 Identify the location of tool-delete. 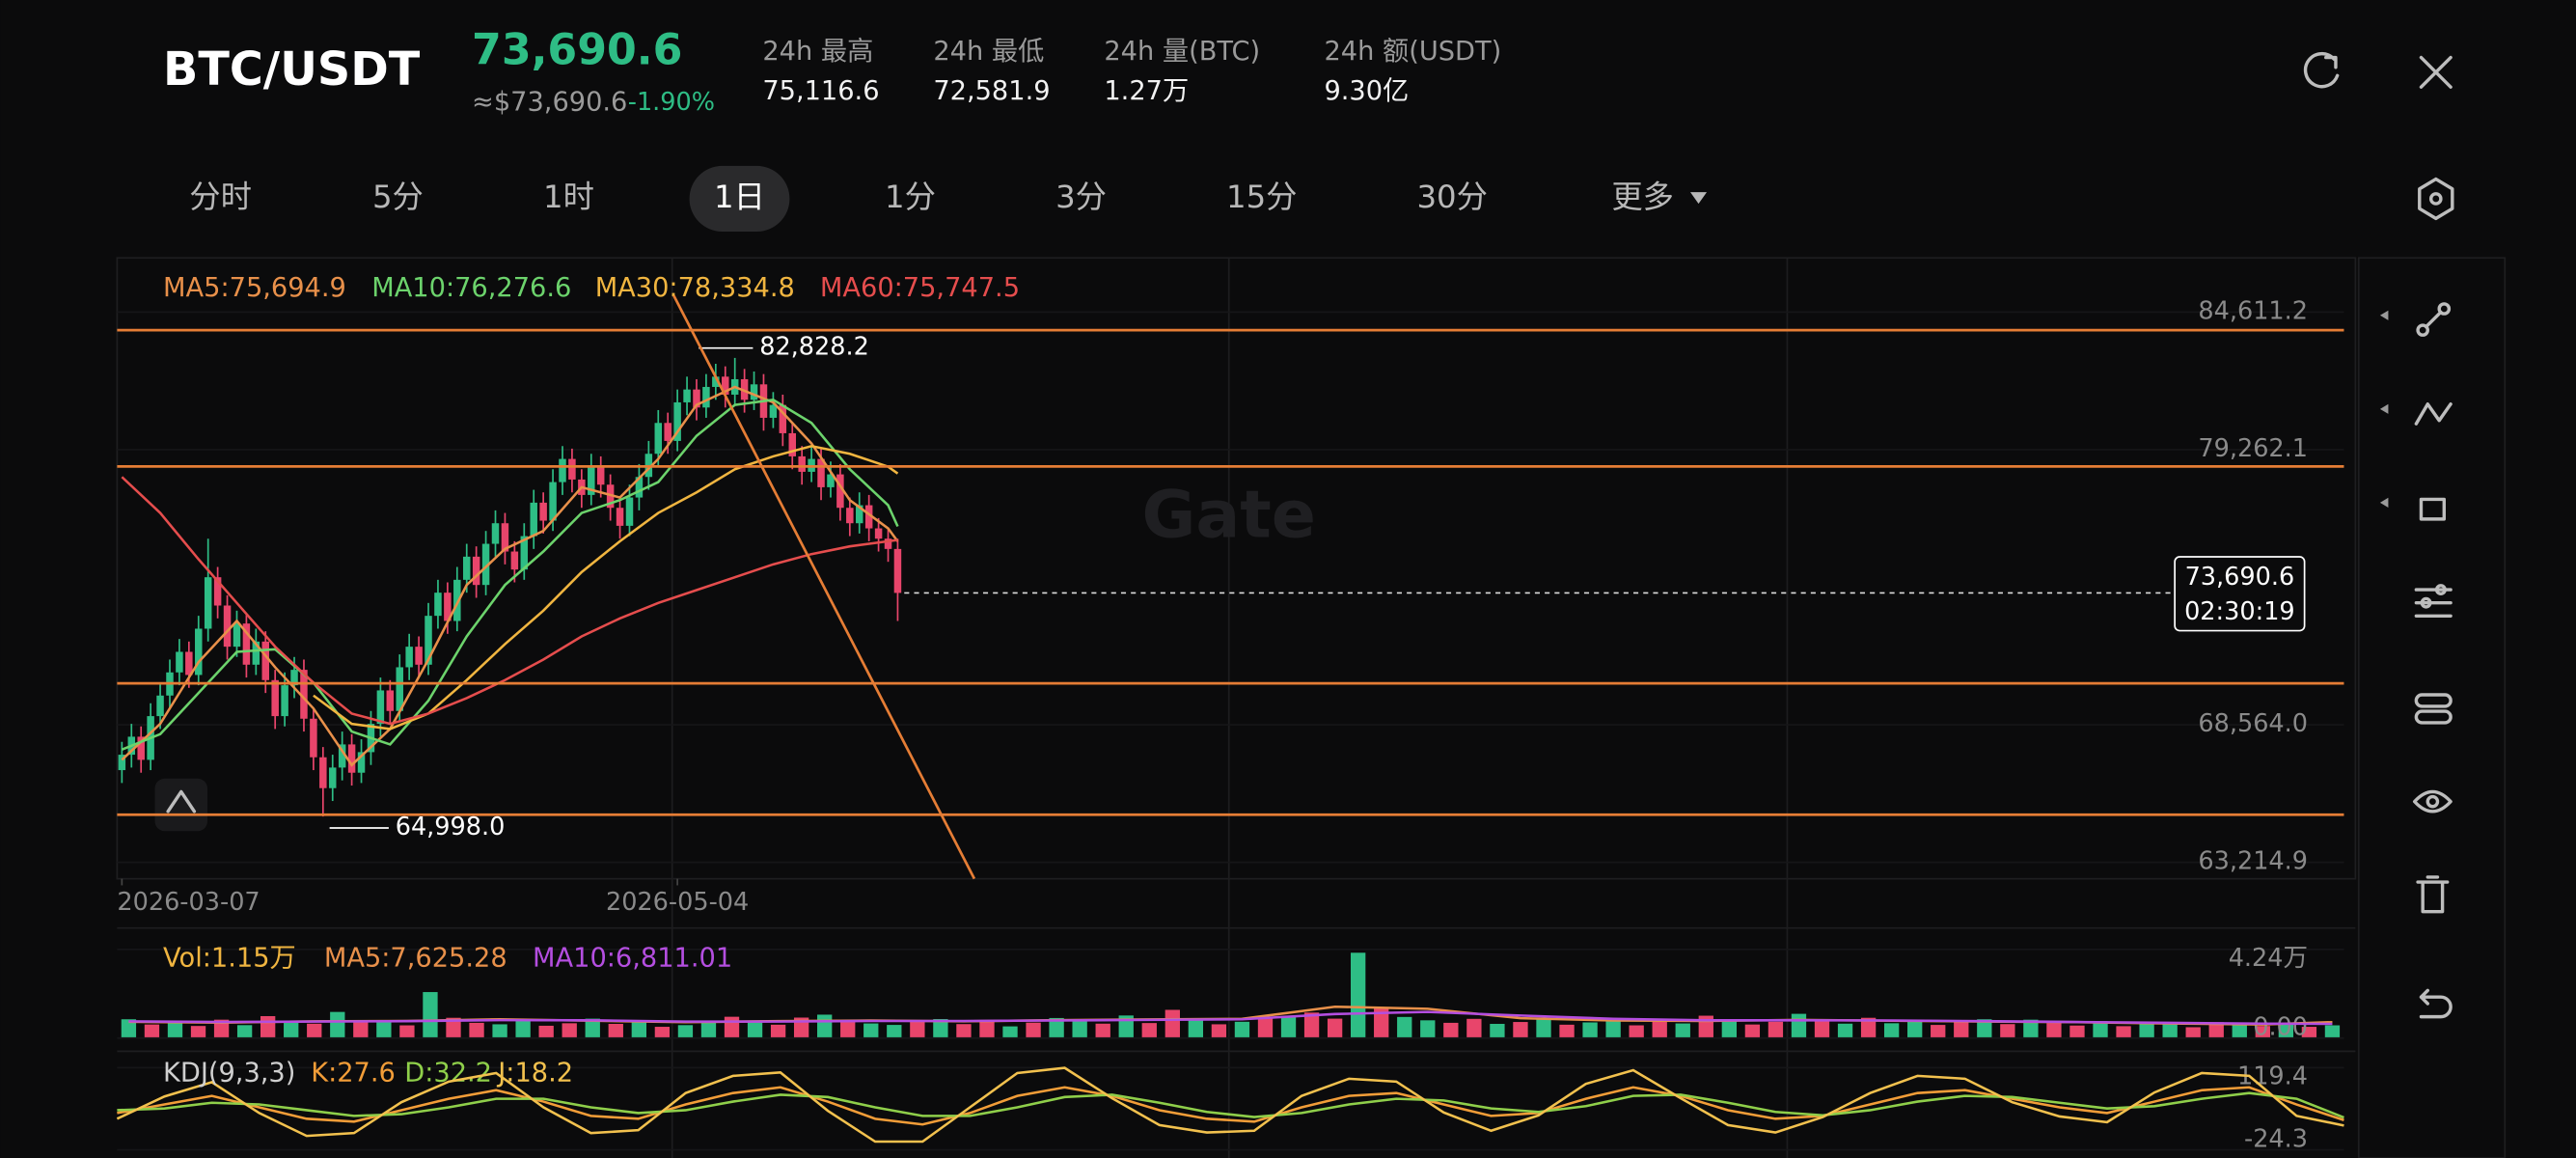
(2433, 894).